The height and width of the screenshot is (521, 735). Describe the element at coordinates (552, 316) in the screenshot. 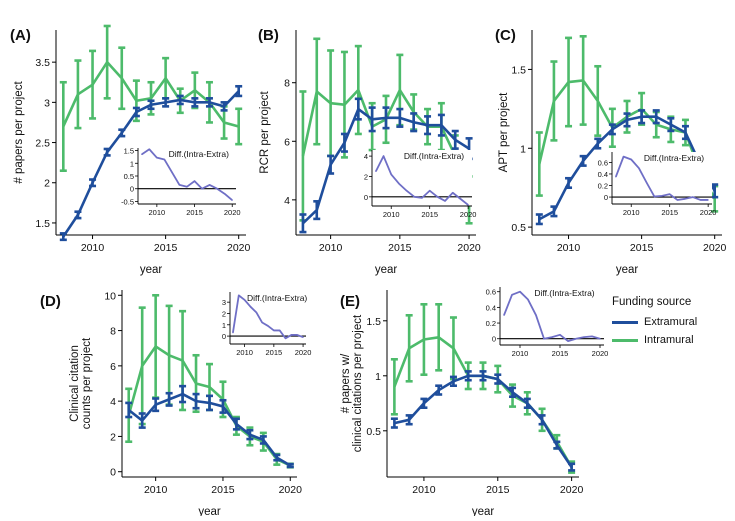

I see `inset-background` at that location.